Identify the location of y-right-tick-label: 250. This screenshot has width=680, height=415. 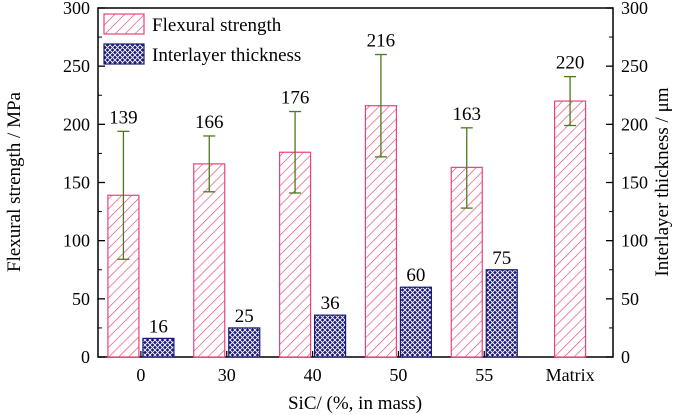
(634, 66).